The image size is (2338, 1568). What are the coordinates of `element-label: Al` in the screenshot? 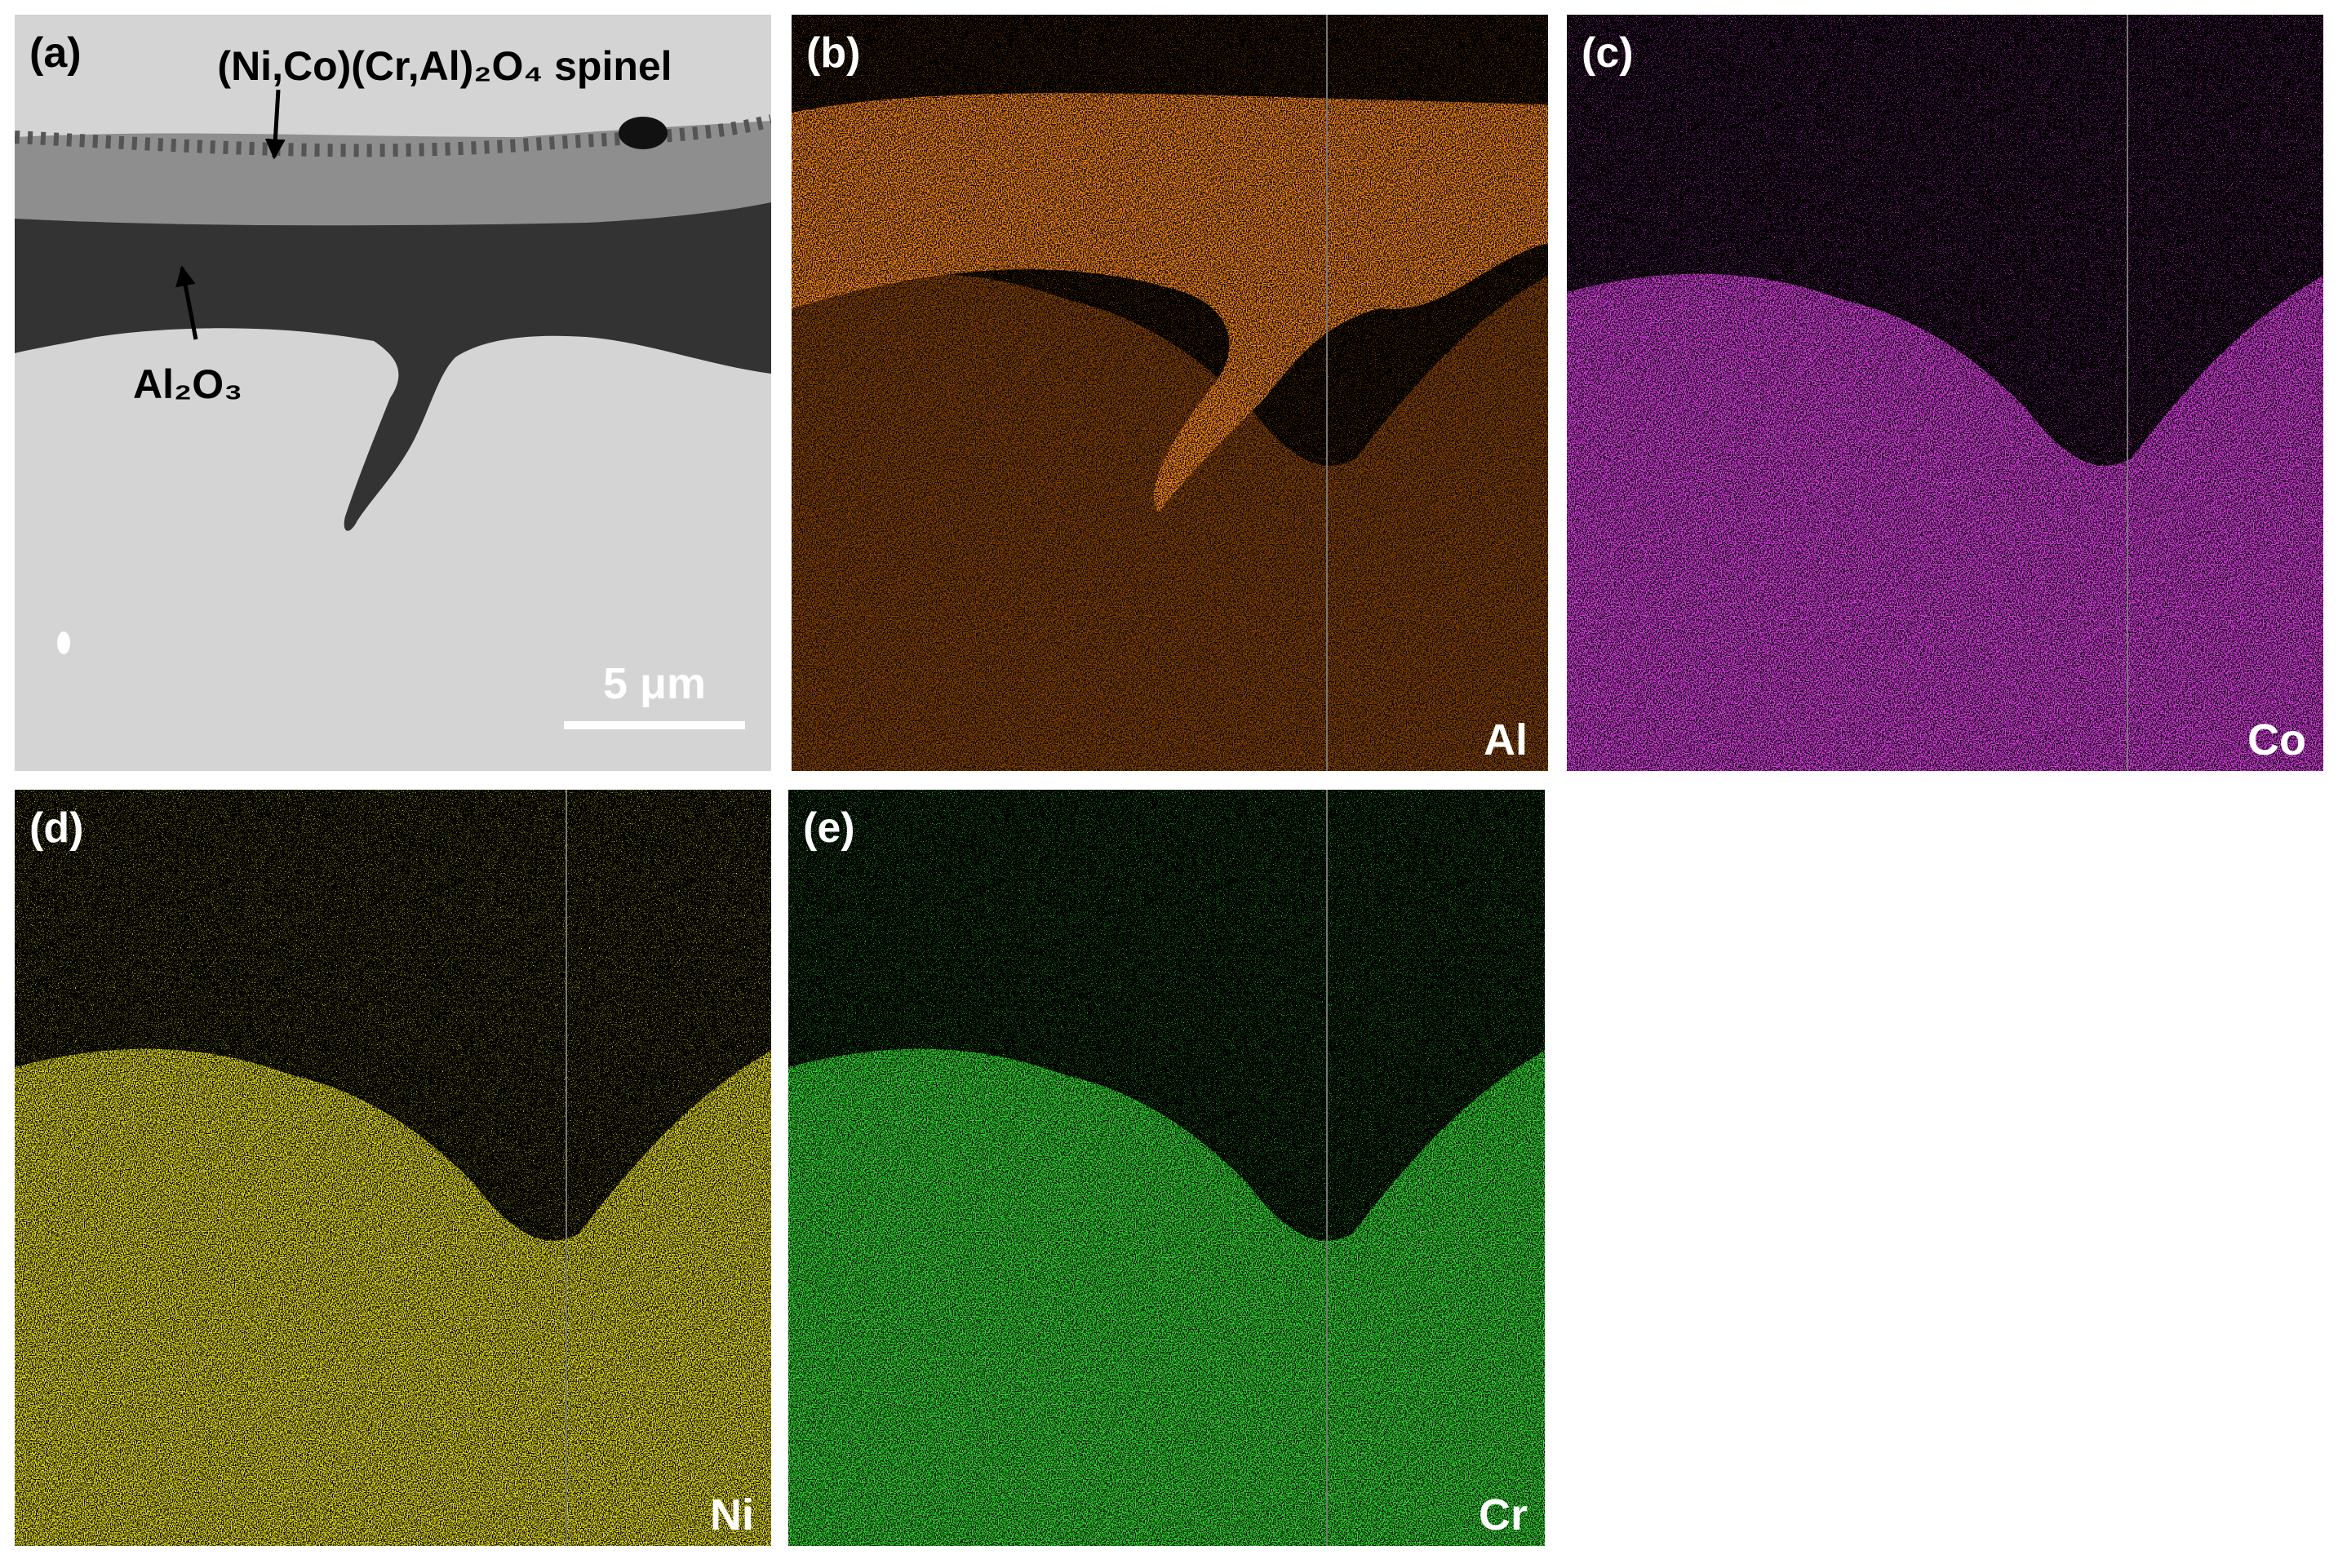 It's located at (1506, 739).